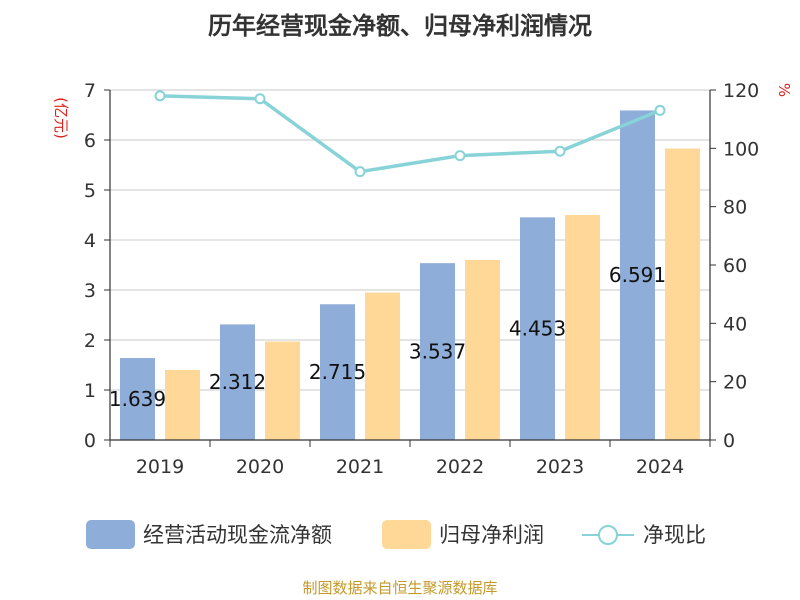 This screenshot has width=800, height=600. I want to click on right-axis-tick-label: 100, so click(741, 149).